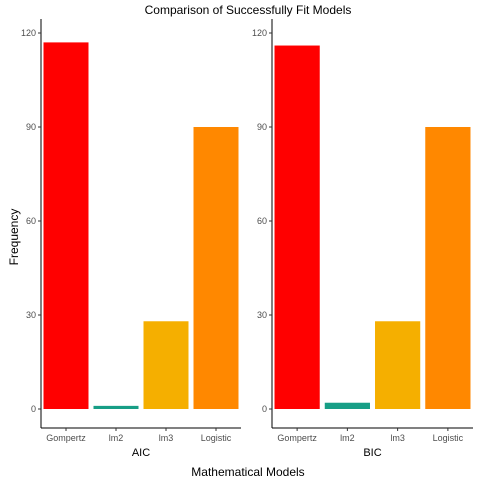  Describe the element at coordinates (372, 453) in the screenshot. I see `panel-label: BIC` at that location.